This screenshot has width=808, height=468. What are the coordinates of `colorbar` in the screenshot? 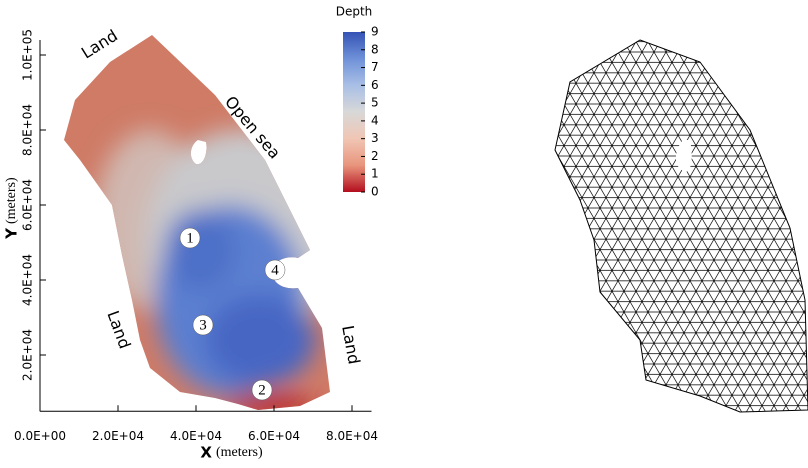 It's located at (354, 112).